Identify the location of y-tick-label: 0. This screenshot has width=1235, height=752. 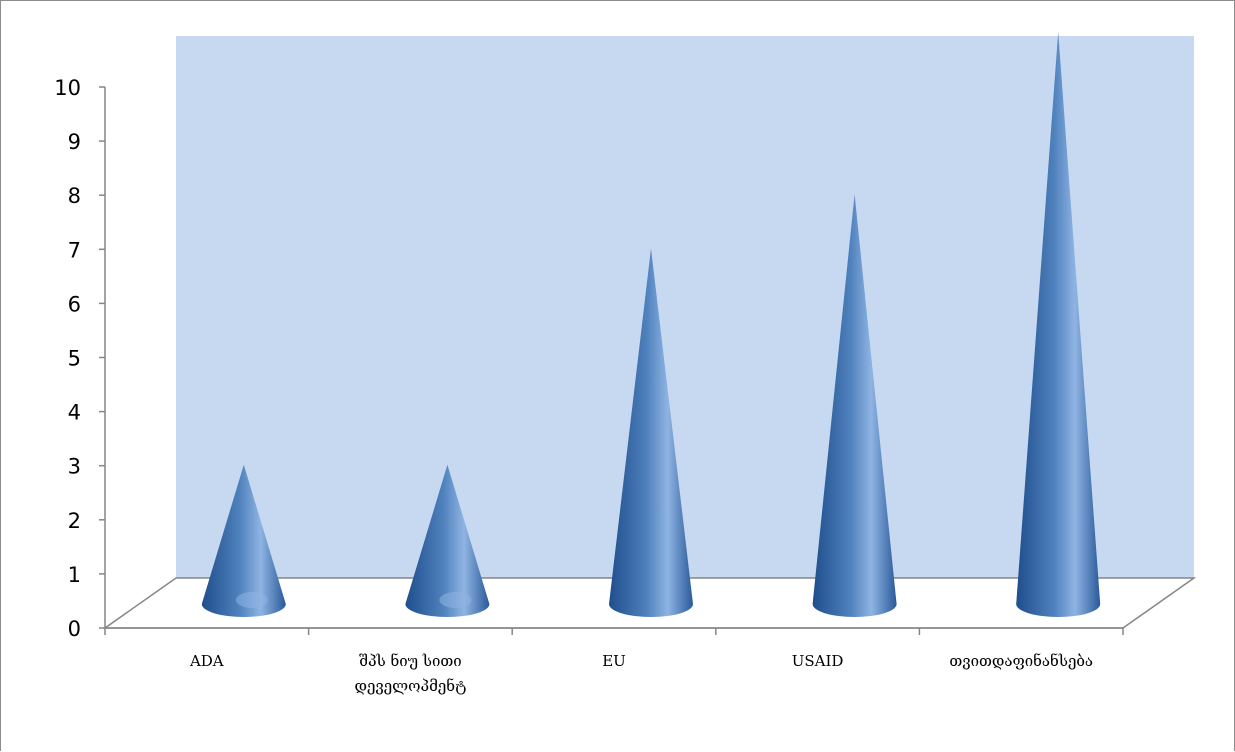
(74, 629).